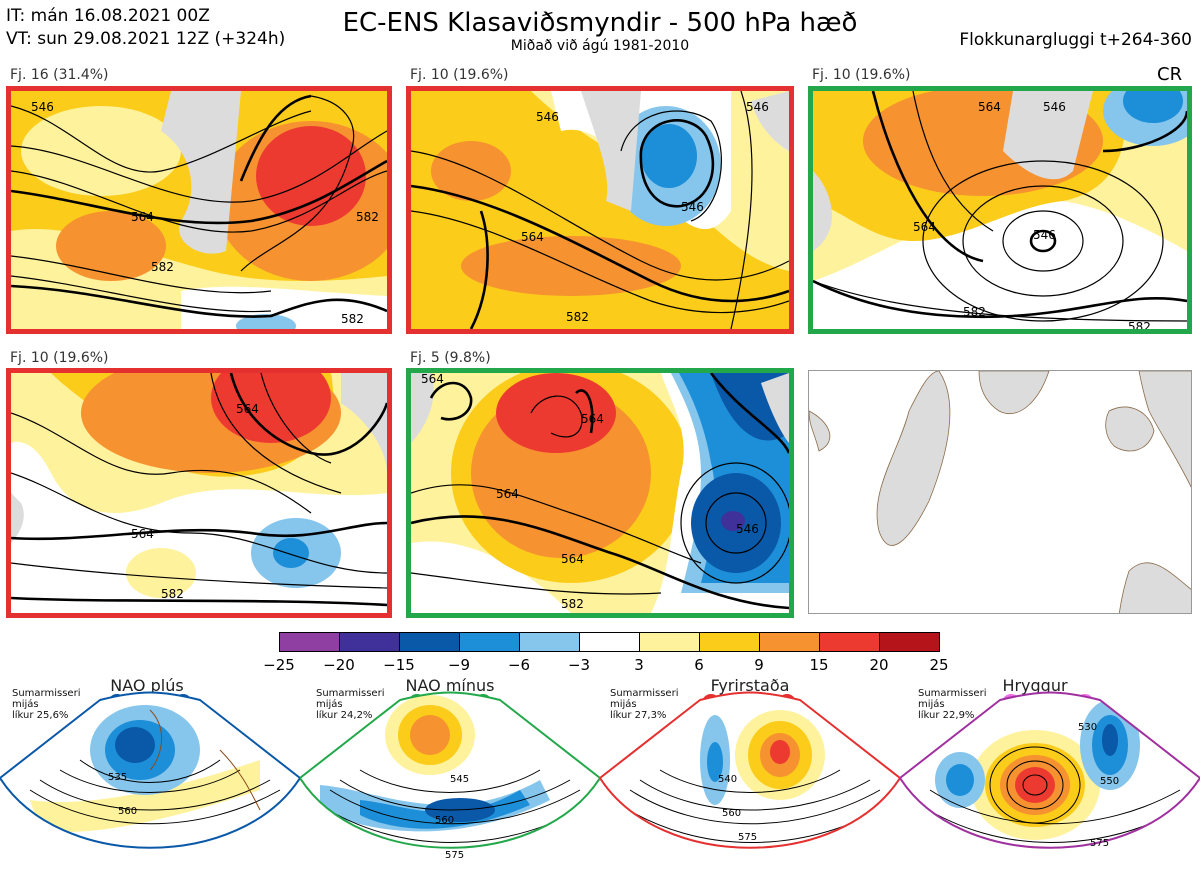 The image size is (1200, 871). Describe the element at coordinates (759, 665) in the screenshot. I see `colorbar-tick-9: 9` at that location.